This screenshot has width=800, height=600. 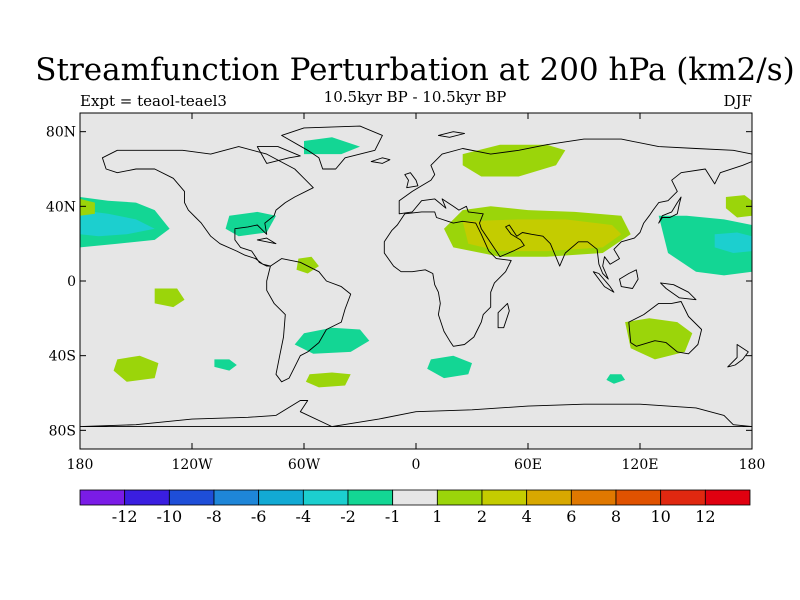 What do you see at coordinates (62, 357) in the screenshot?
I see `y-tick-label: 40S` at bounding box center [62, 357].